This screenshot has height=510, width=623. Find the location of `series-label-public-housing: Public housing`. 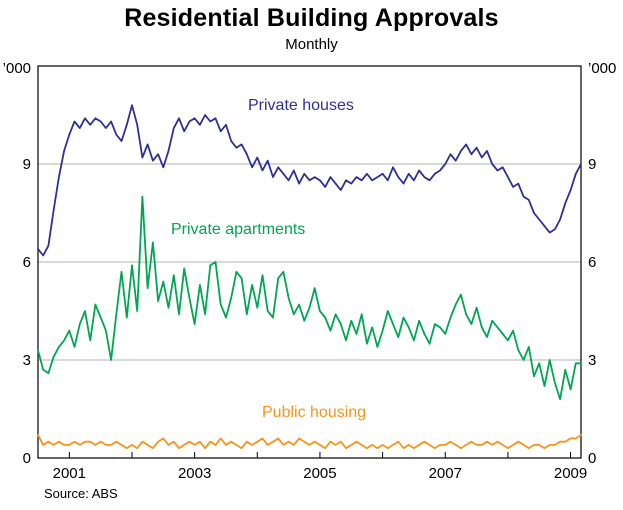

series-label-public-housing: Public housing is located at coordinates (314, 412).